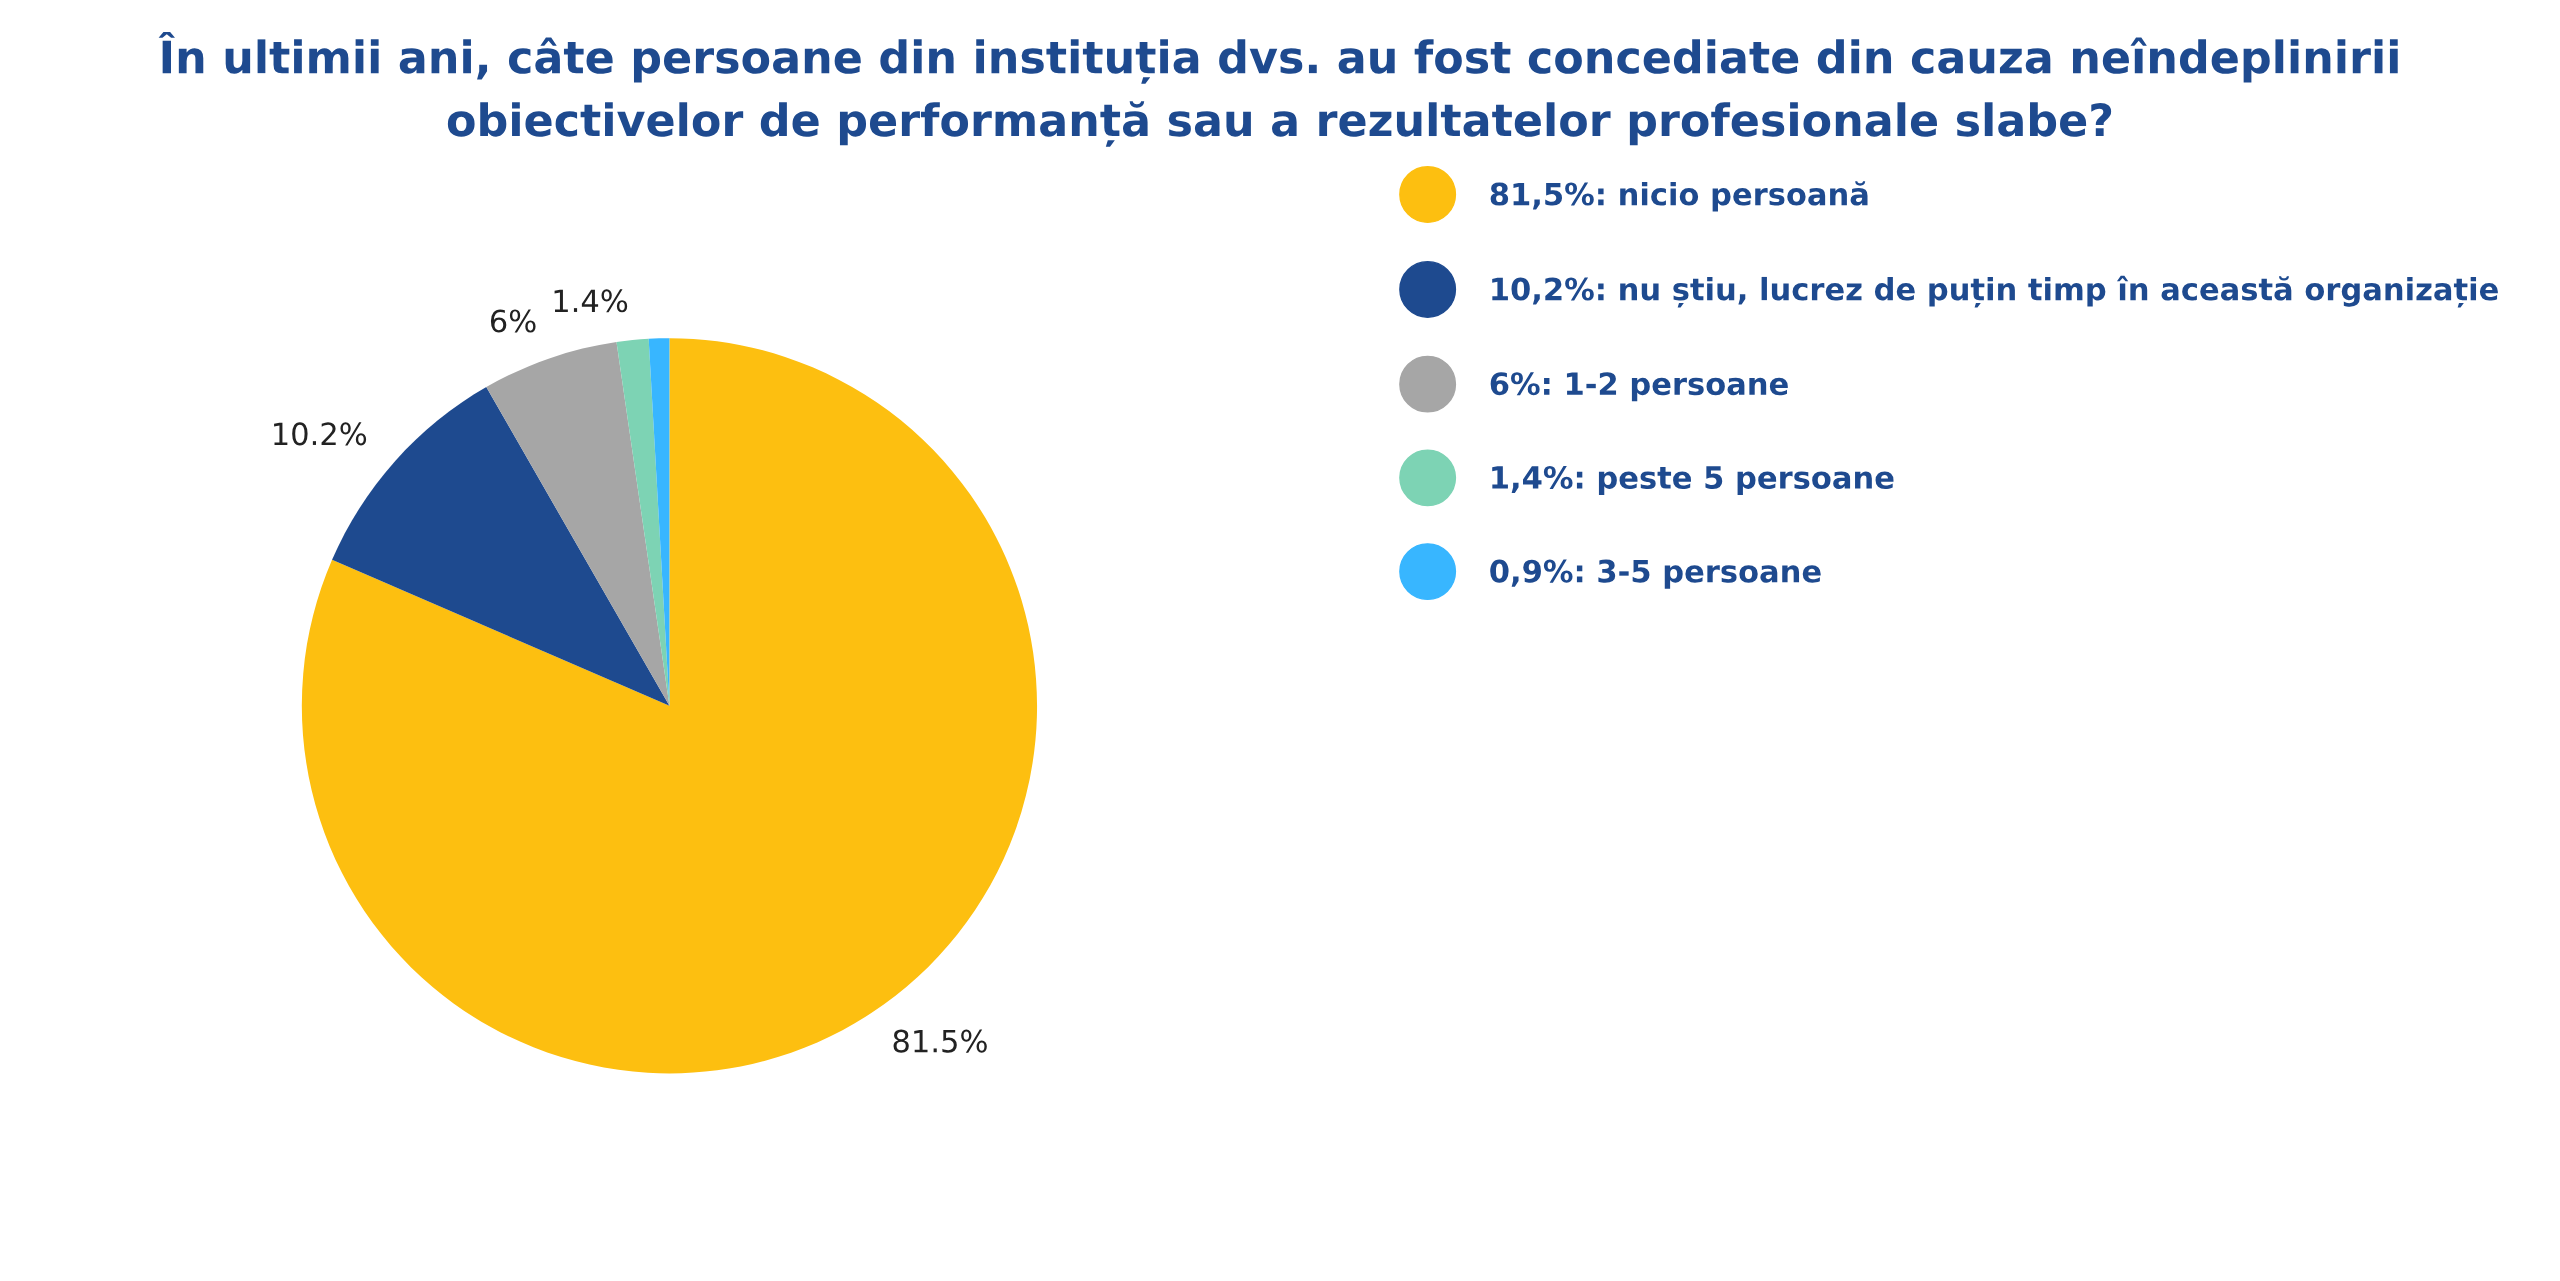 This screenshot has height=1281, width=2560. Describe the element at coordinates (1278, 89) in the screenshot. I see `chart-title: În ultimii ani, câte persoane din instituția dvs. au fost concediate din cauza neîndeplinirii obiectivelor de performanță sau a rezultatelor profesionale slabe?` at that location.